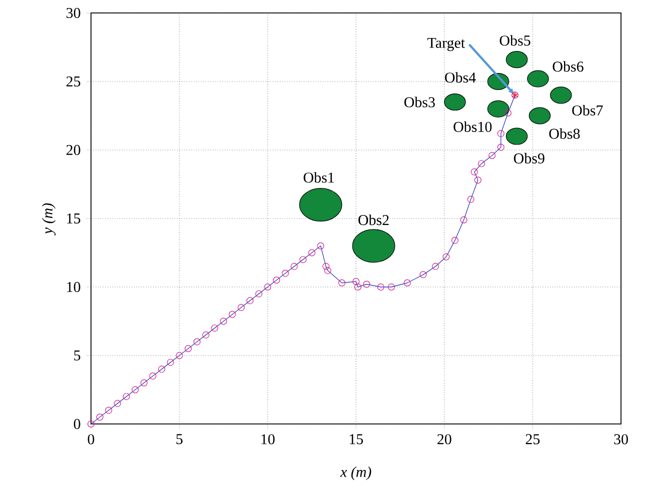  What do you see at coordinates (73, 287) in the screenshot?
I see `y-tick-label: 10` at bounding box center [73, 287].